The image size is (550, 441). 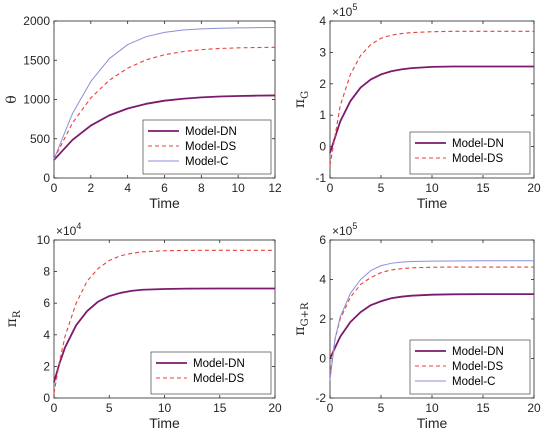 What do you see at coordinates (46, 272) in the screenshot?
I see `y-tick-label: 8` at bounding box center [46, 272].